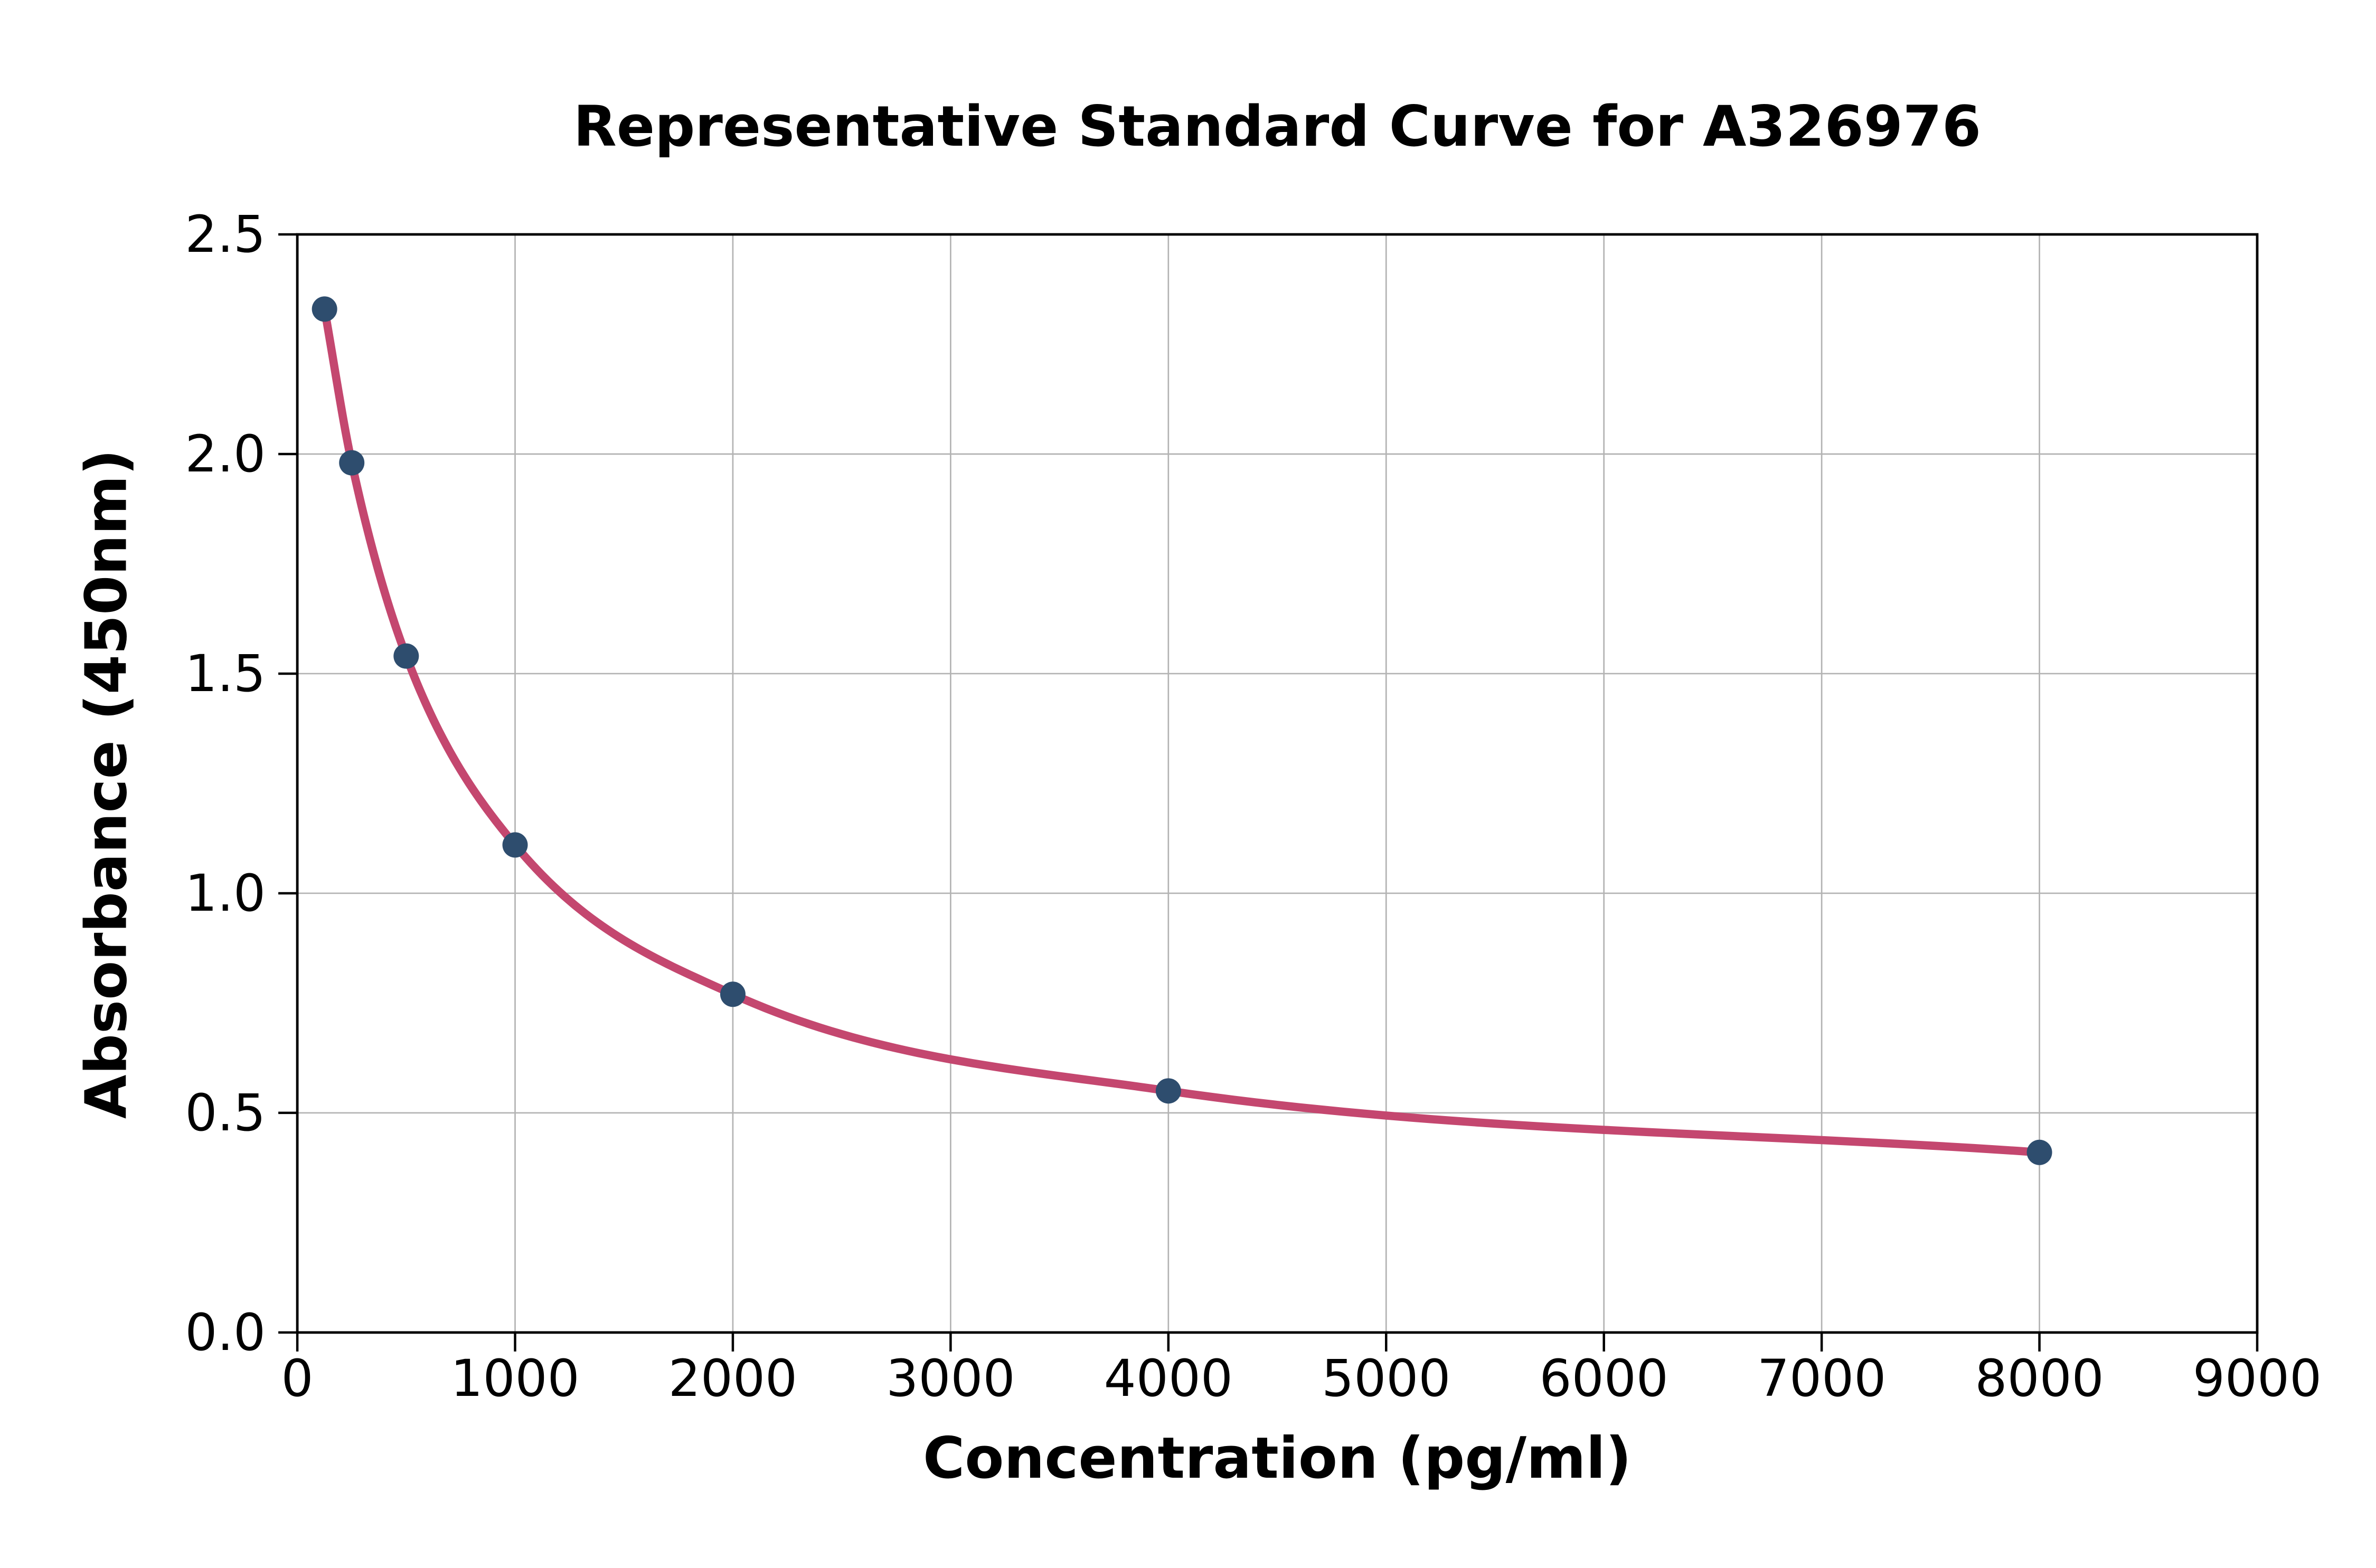 This screenshot has height=1568, width=2376. I want to click on x-tick-label: 6000, so click(1604, 1379).